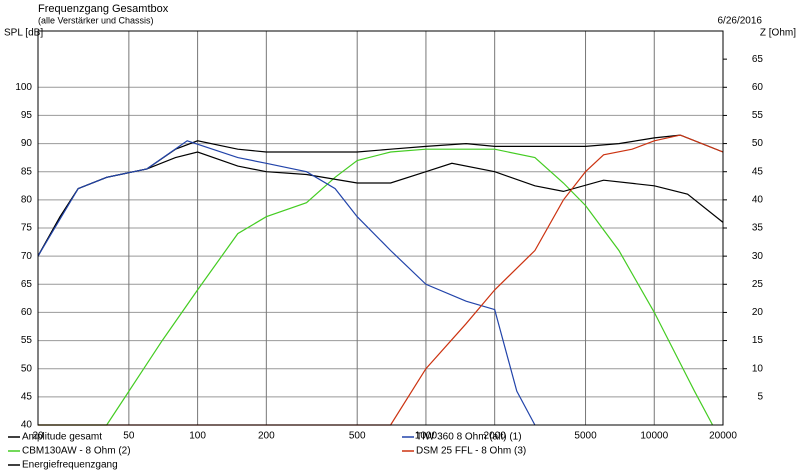 The image size is (800, 476). I want to click on x-tick-label: 500, so click(357, 436).